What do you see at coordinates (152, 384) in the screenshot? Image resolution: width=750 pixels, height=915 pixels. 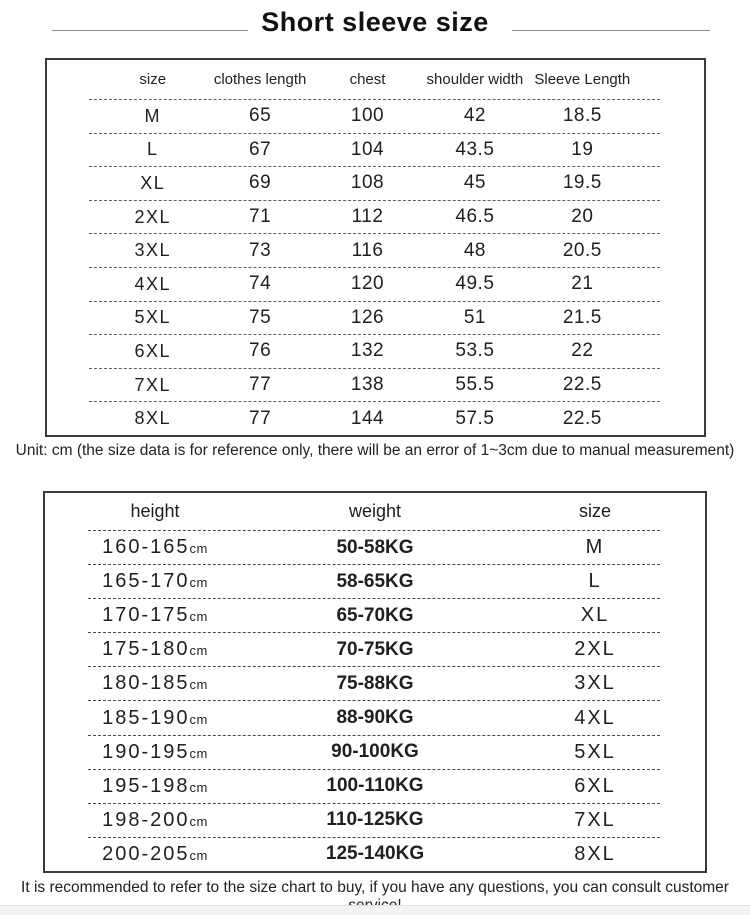 I see `size-table-cell: 7XL` at bounding box center [152, 384].